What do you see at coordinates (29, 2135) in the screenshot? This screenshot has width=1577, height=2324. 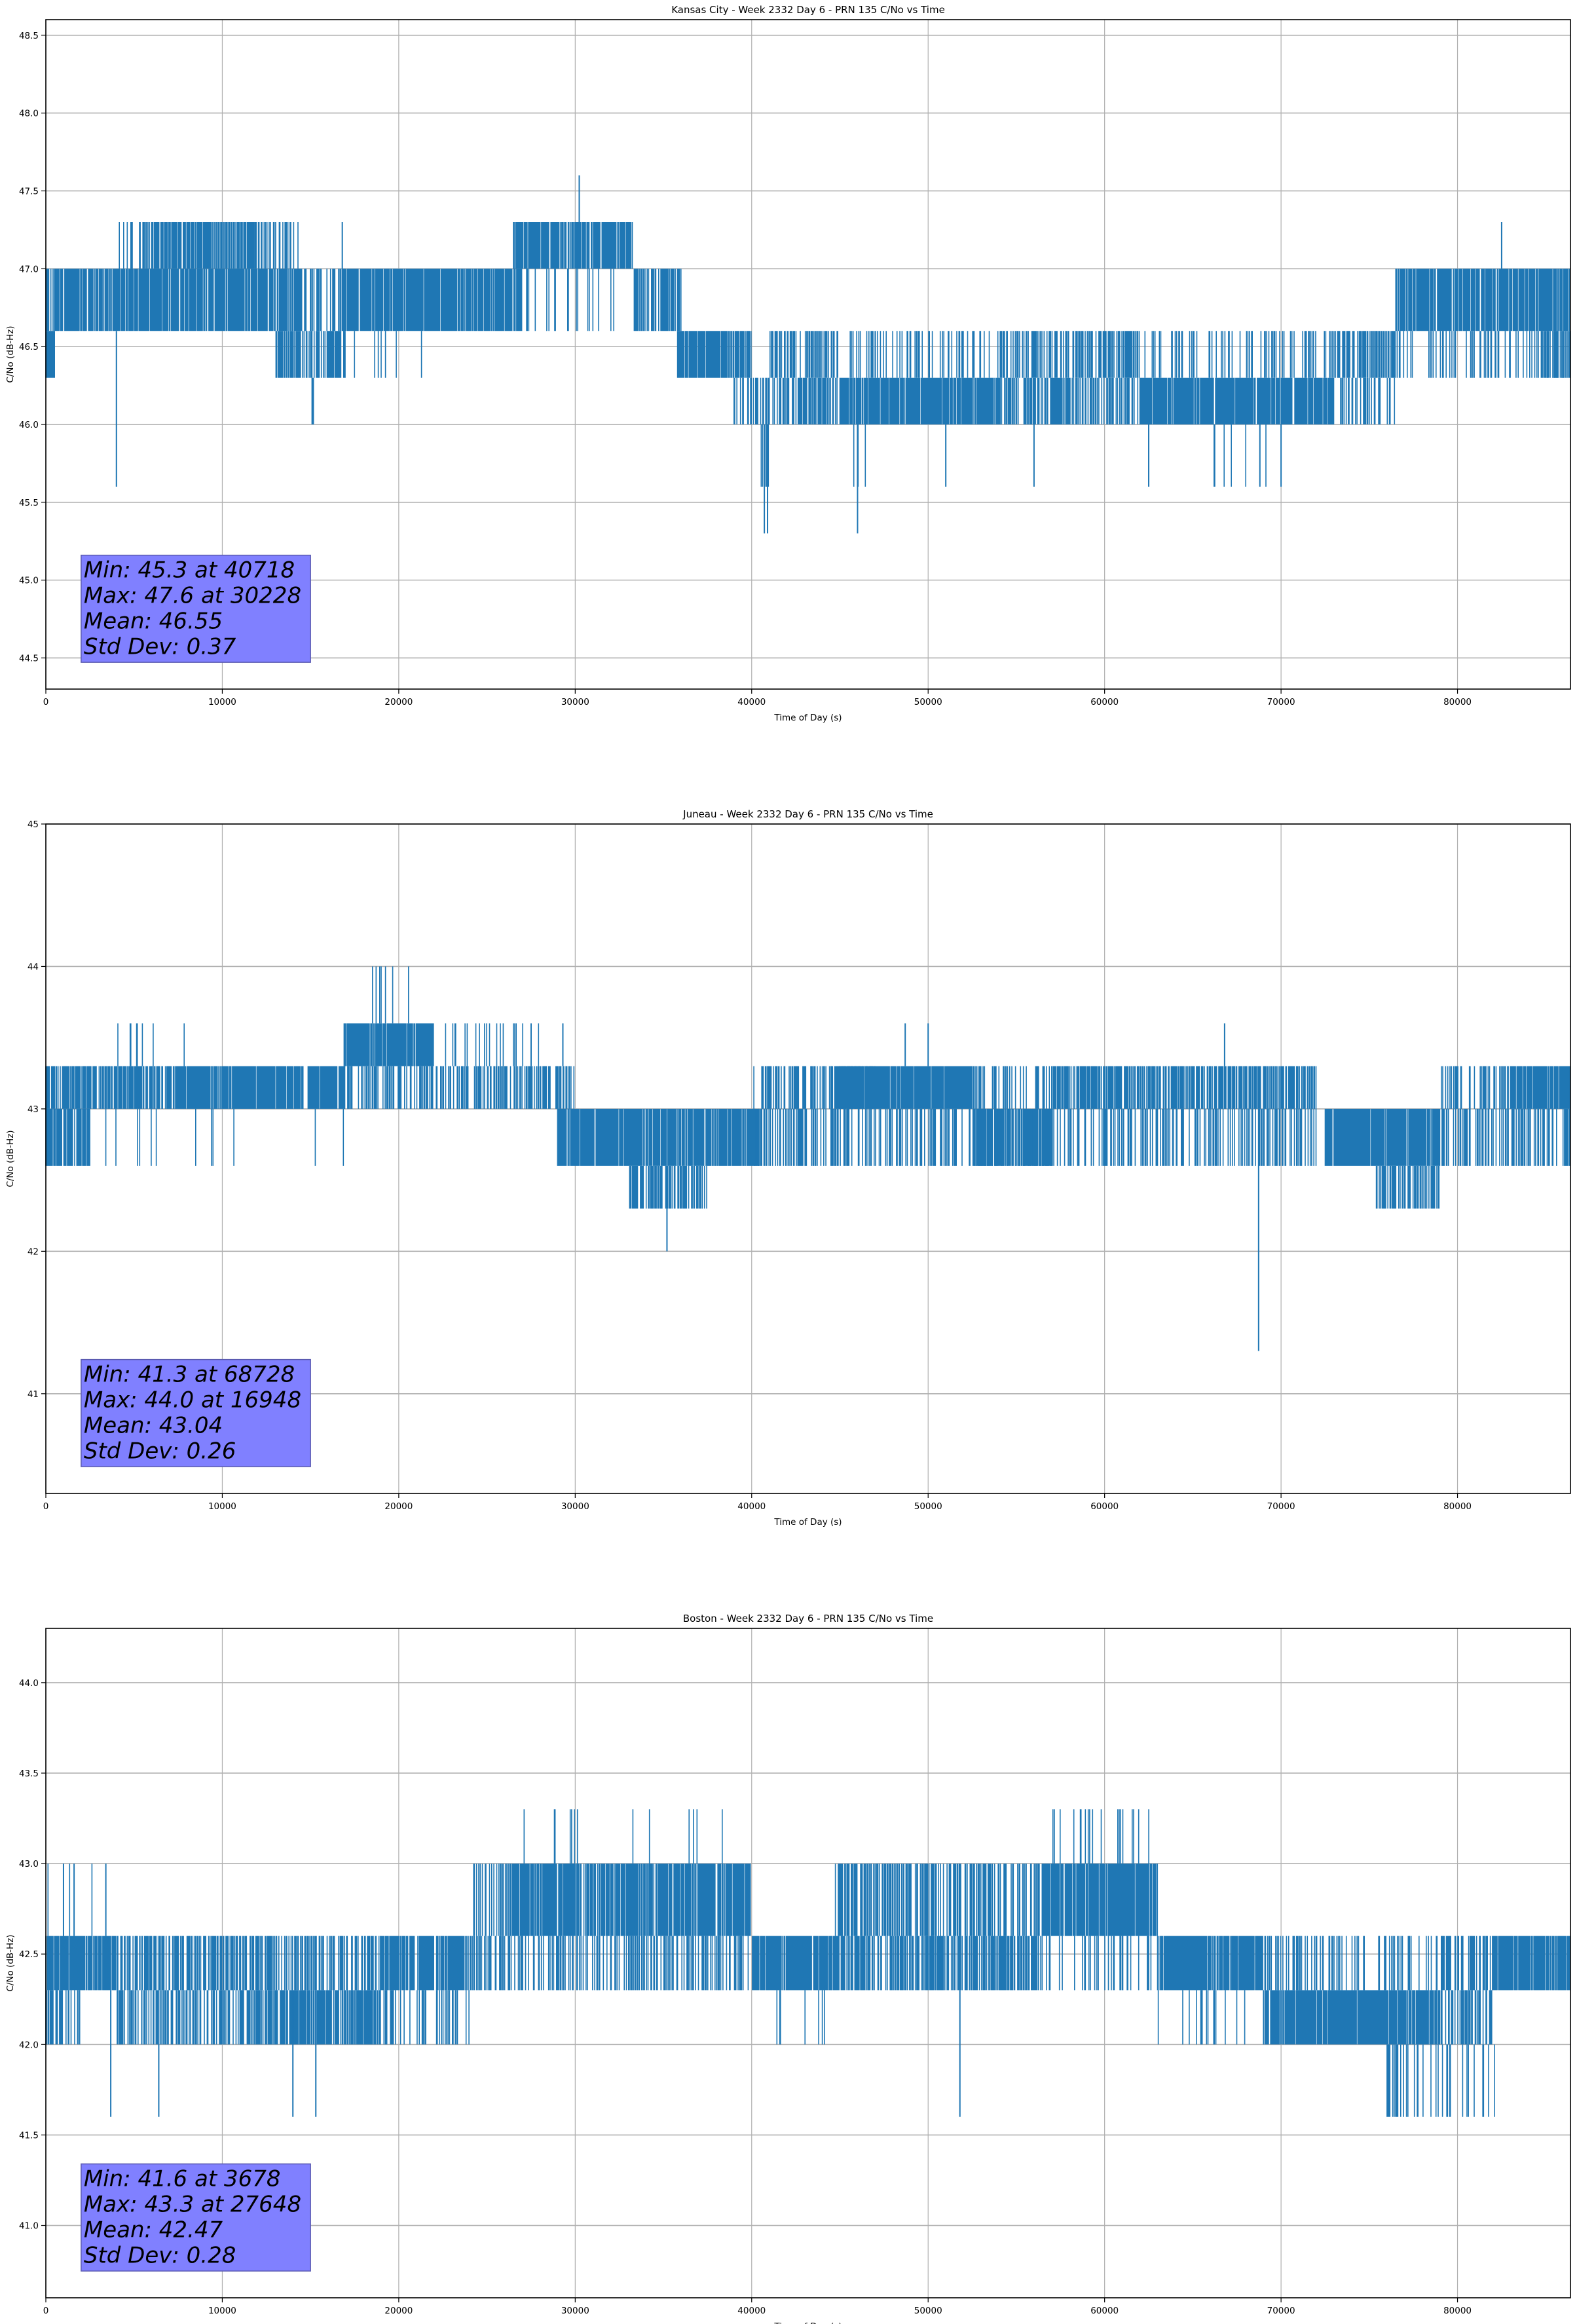 I see `y-tick-label: 41.5` at bounding box center [29, 2135].